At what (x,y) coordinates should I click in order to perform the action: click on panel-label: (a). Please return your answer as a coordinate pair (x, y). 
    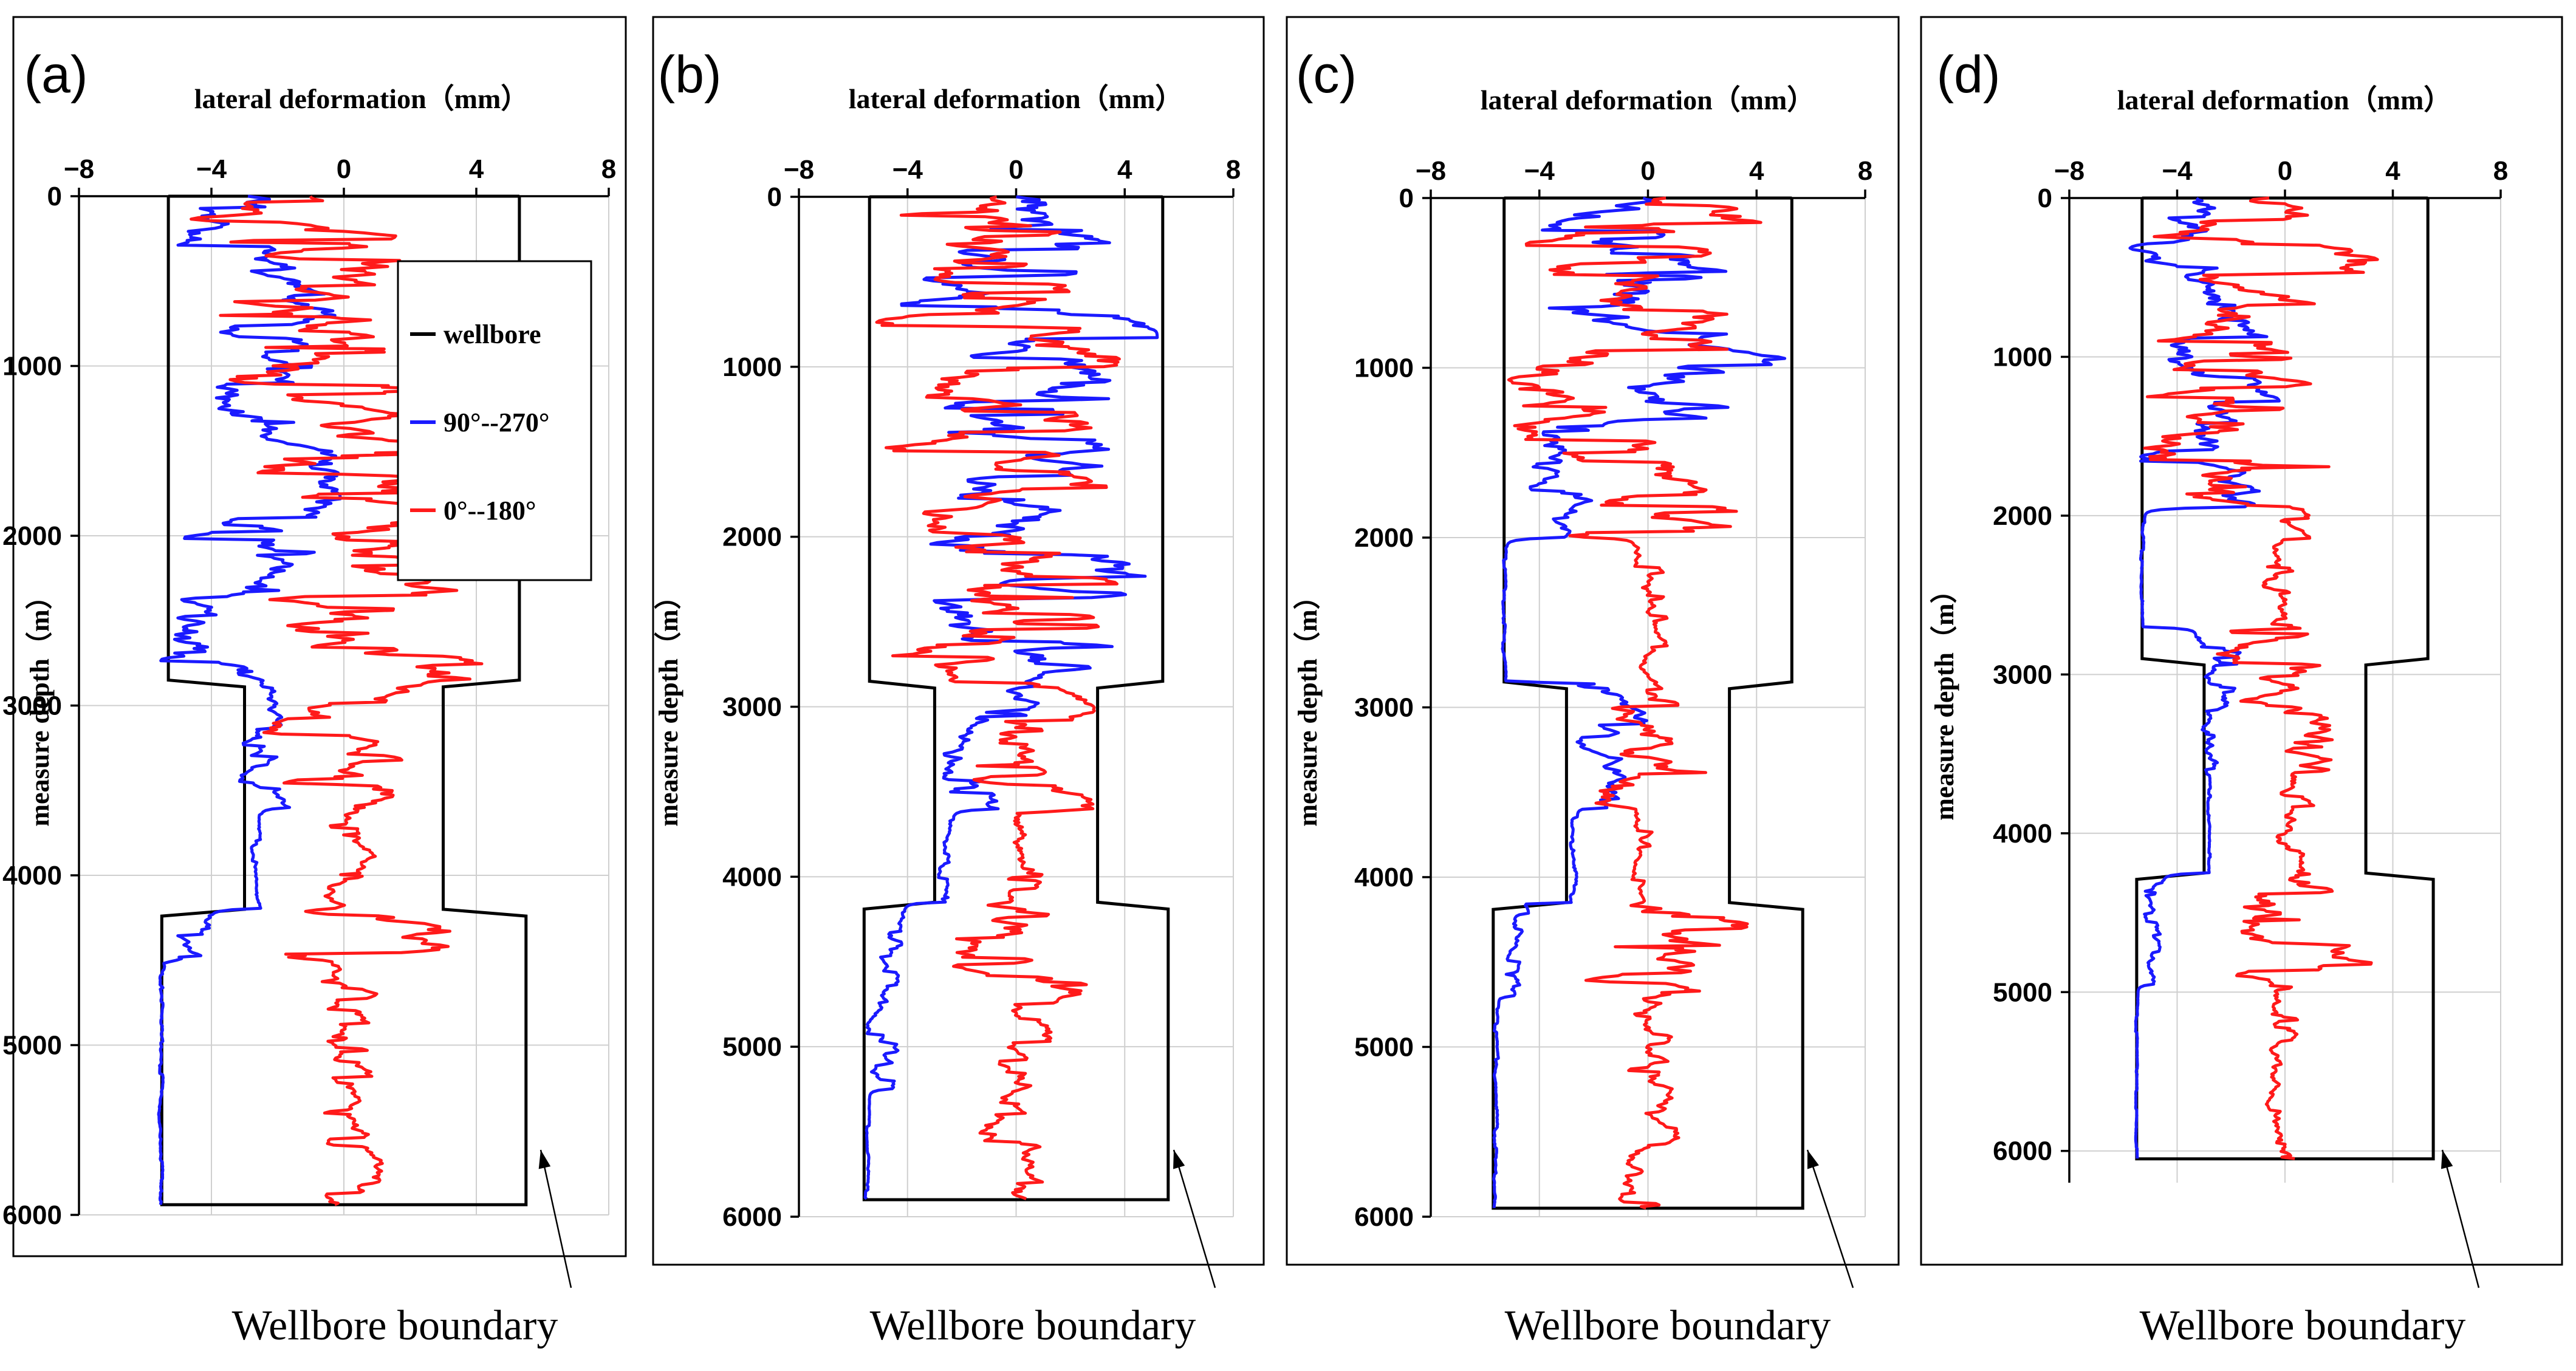
    Looking at the image, I should click on (55, 75).